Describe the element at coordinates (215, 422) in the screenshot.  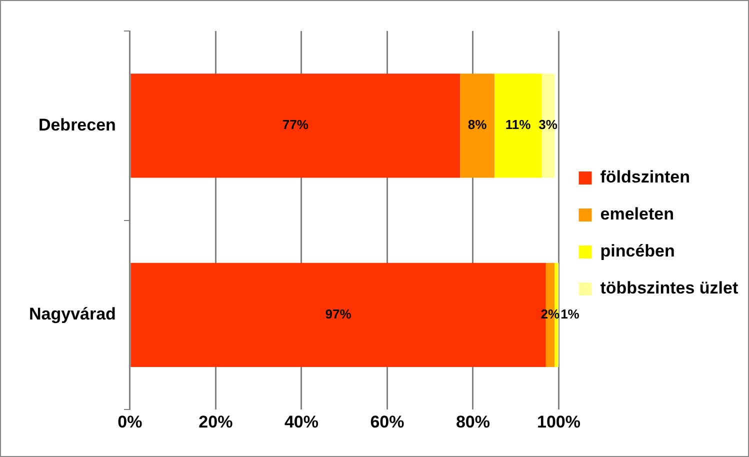
I see `x-tick-label: 20%` at that location.